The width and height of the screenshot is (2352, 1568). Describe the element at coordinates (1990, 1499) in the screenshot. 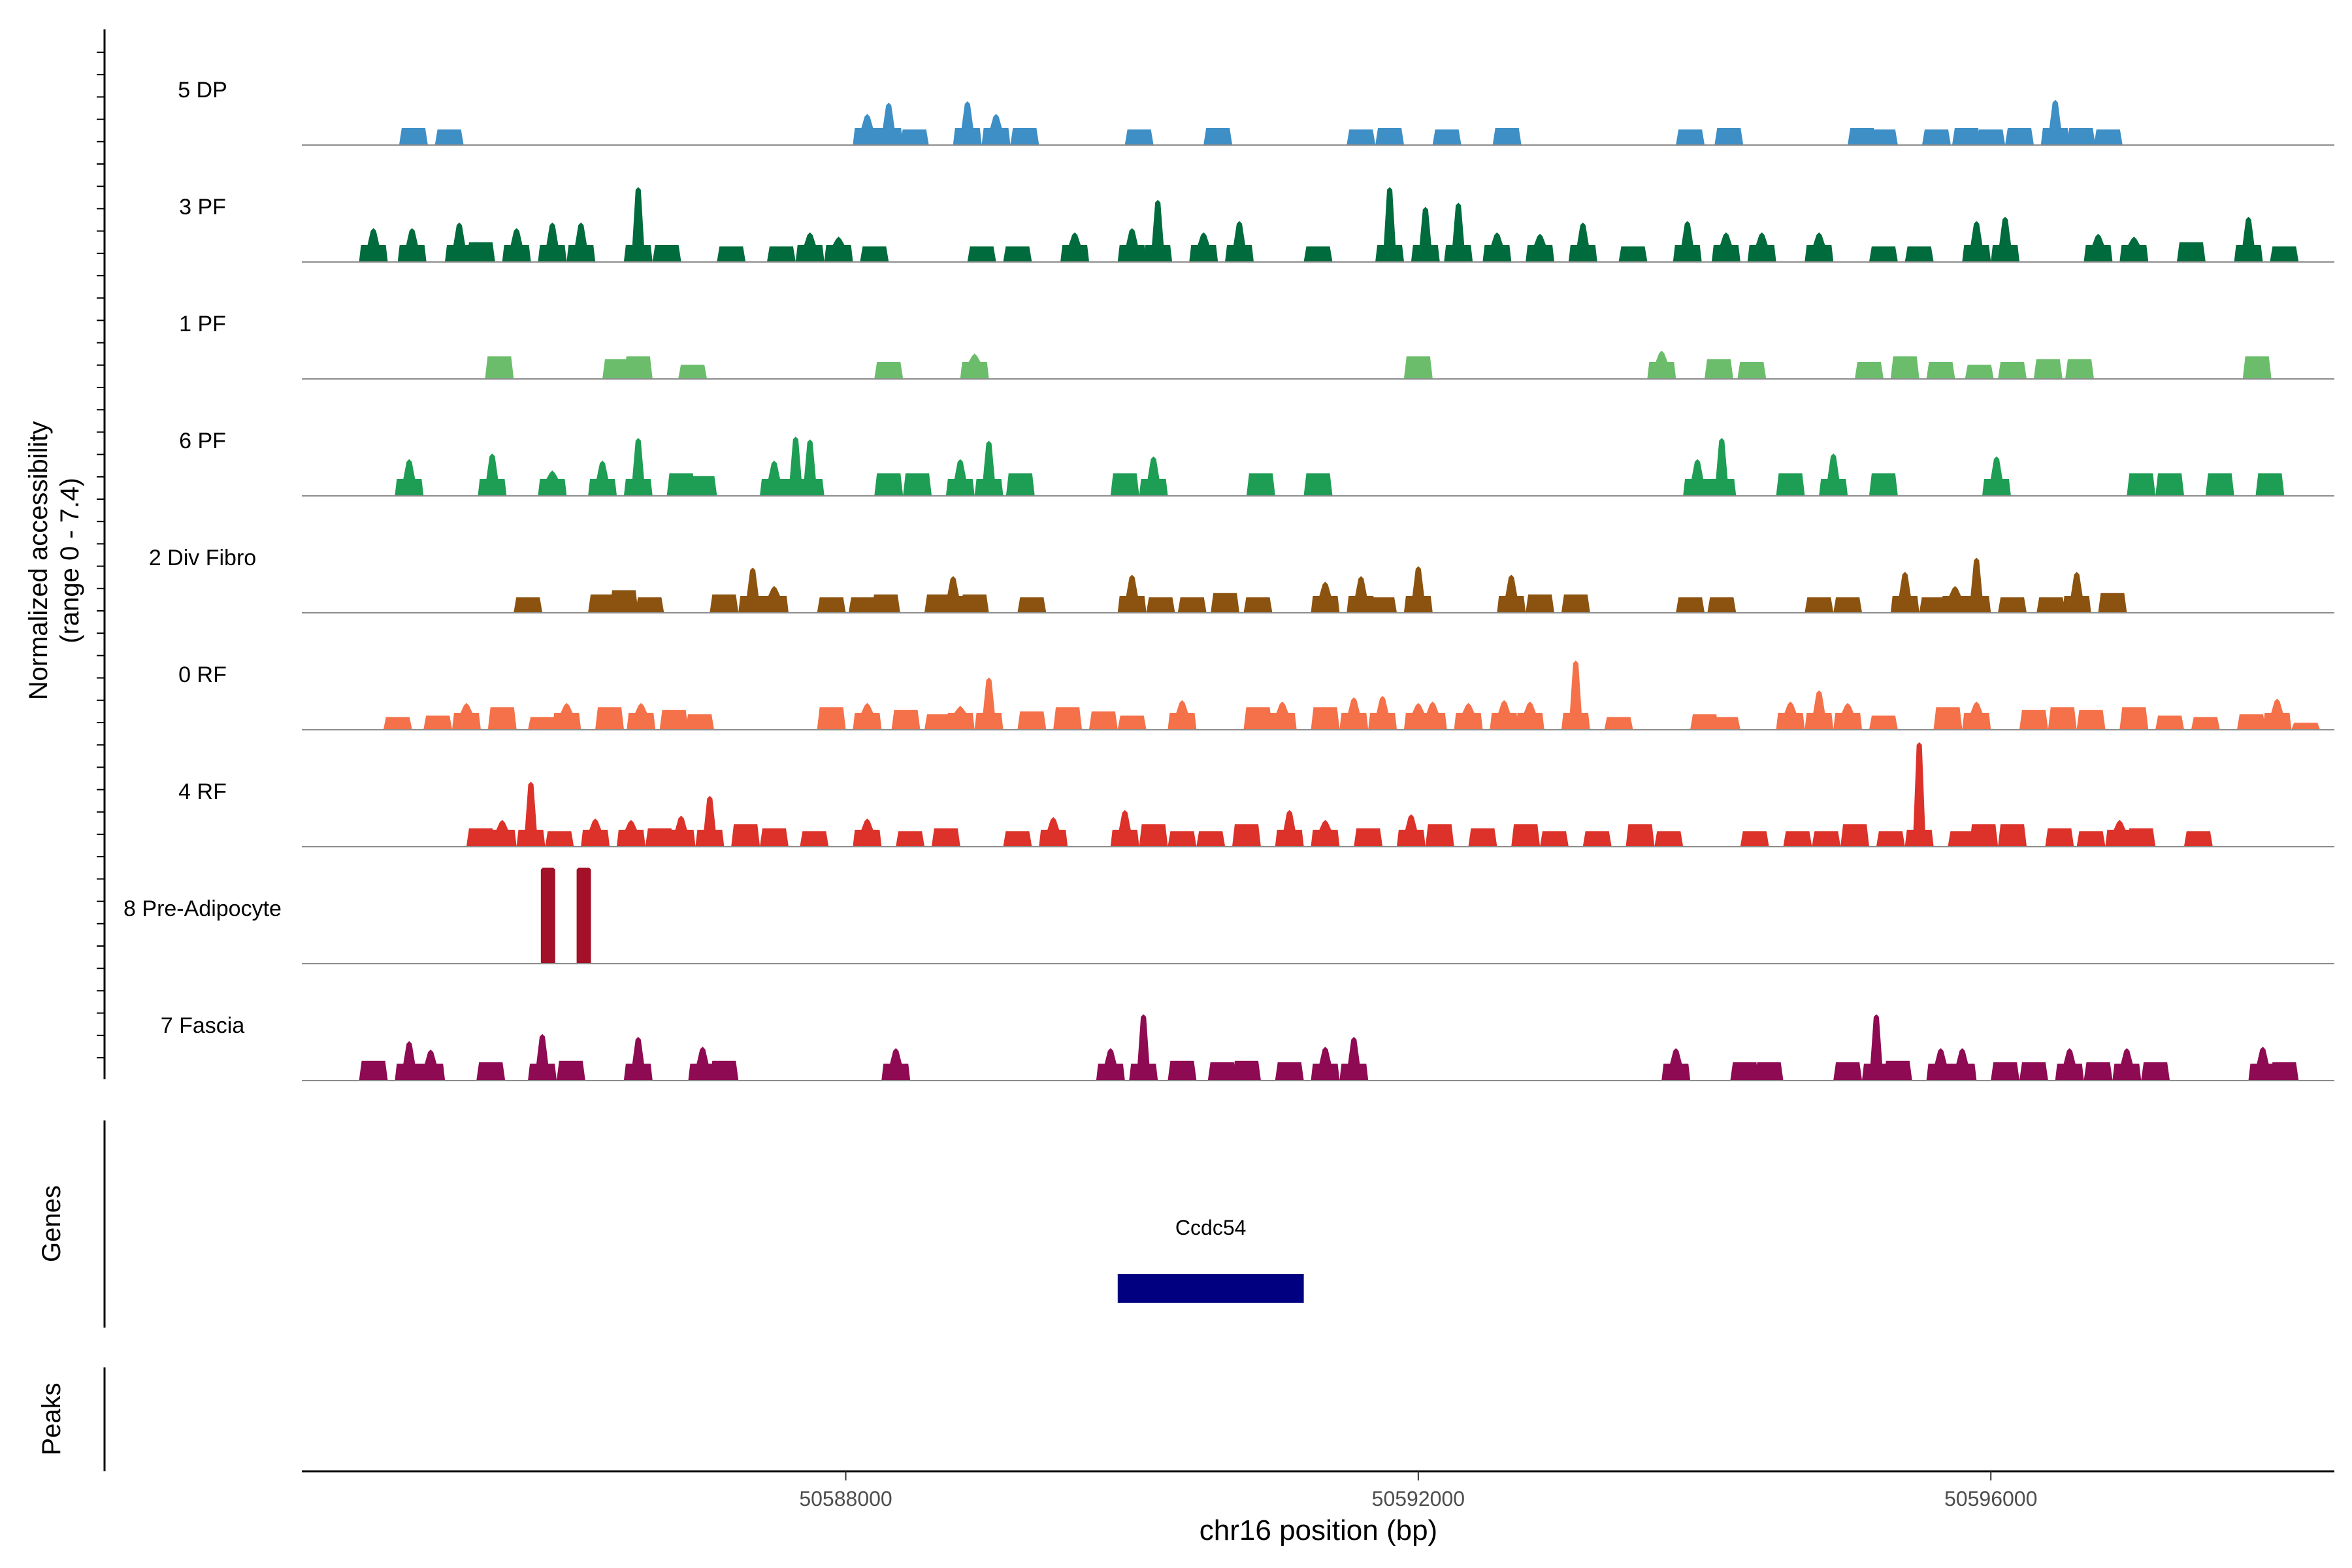

I see `x-tick-label: 50596000` at that location.